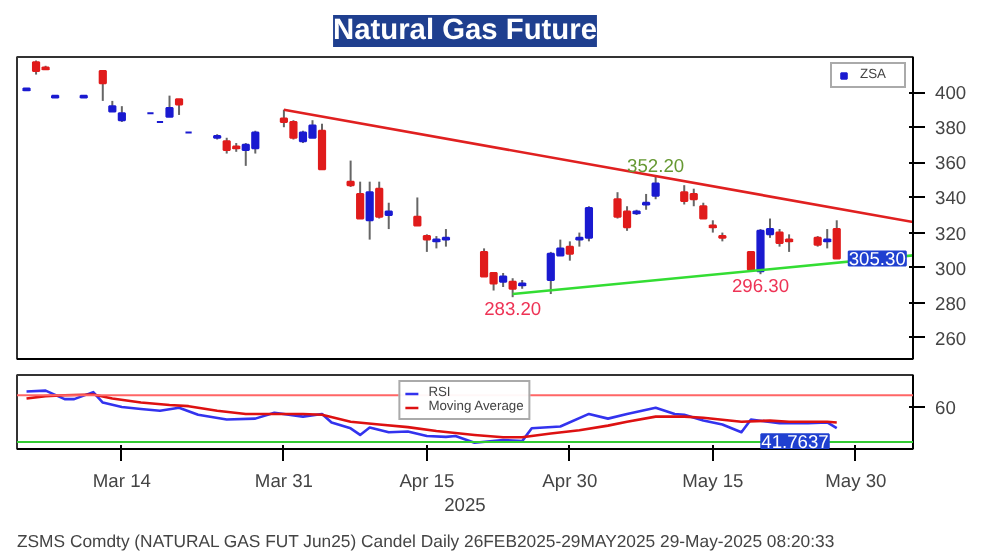 The height and width of the screenshot is (560, 1000). Describe the element at coordinates (945, 407) in the screenshot. I see `text: 60` at that location.